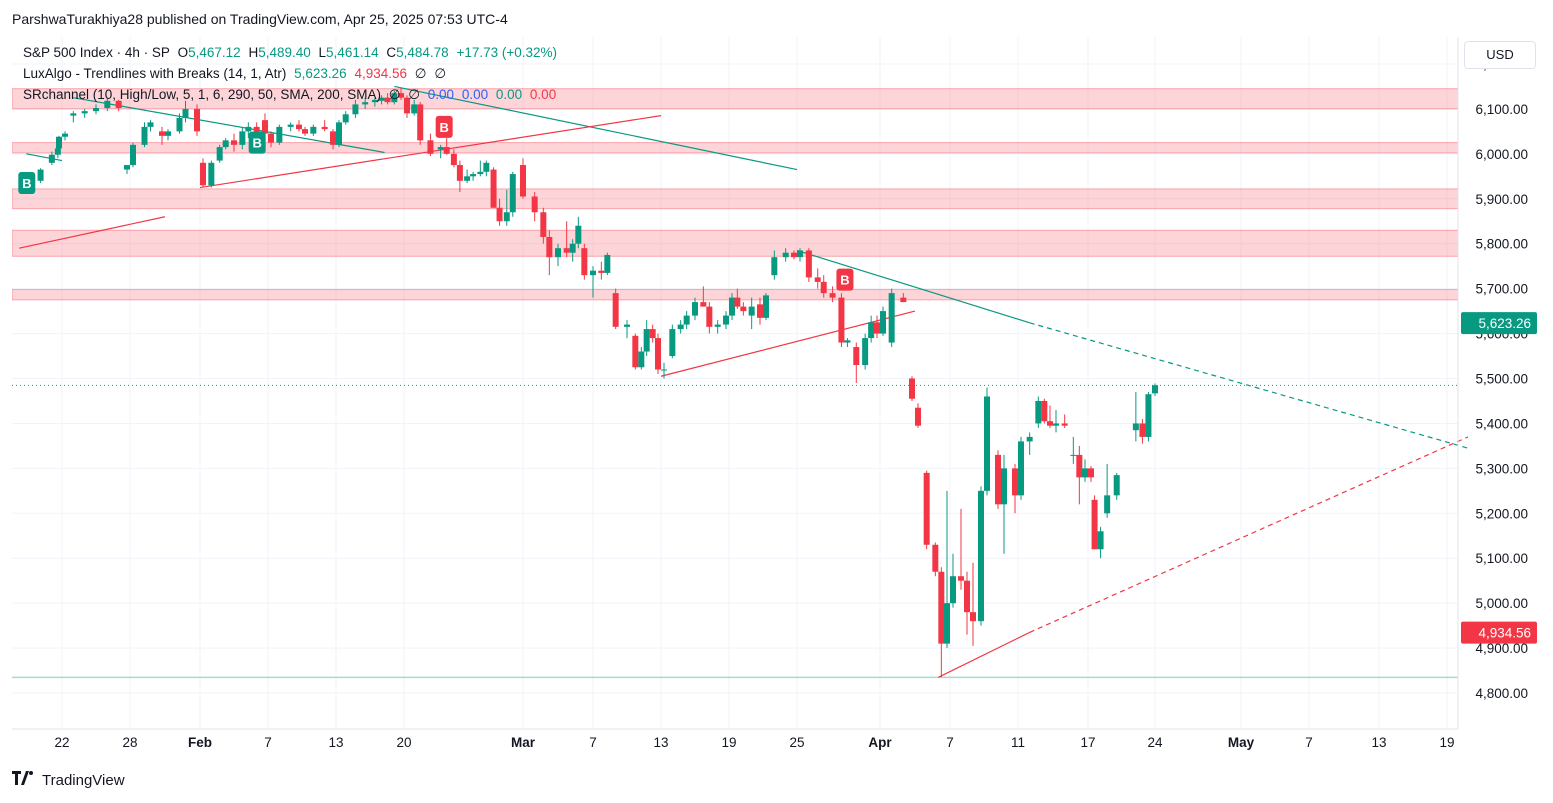 This screenshot has width=1553, height=803. Describe the element at coordinates (728, 742) in the screenshot. I see `x-tick-label: 19` at that location.